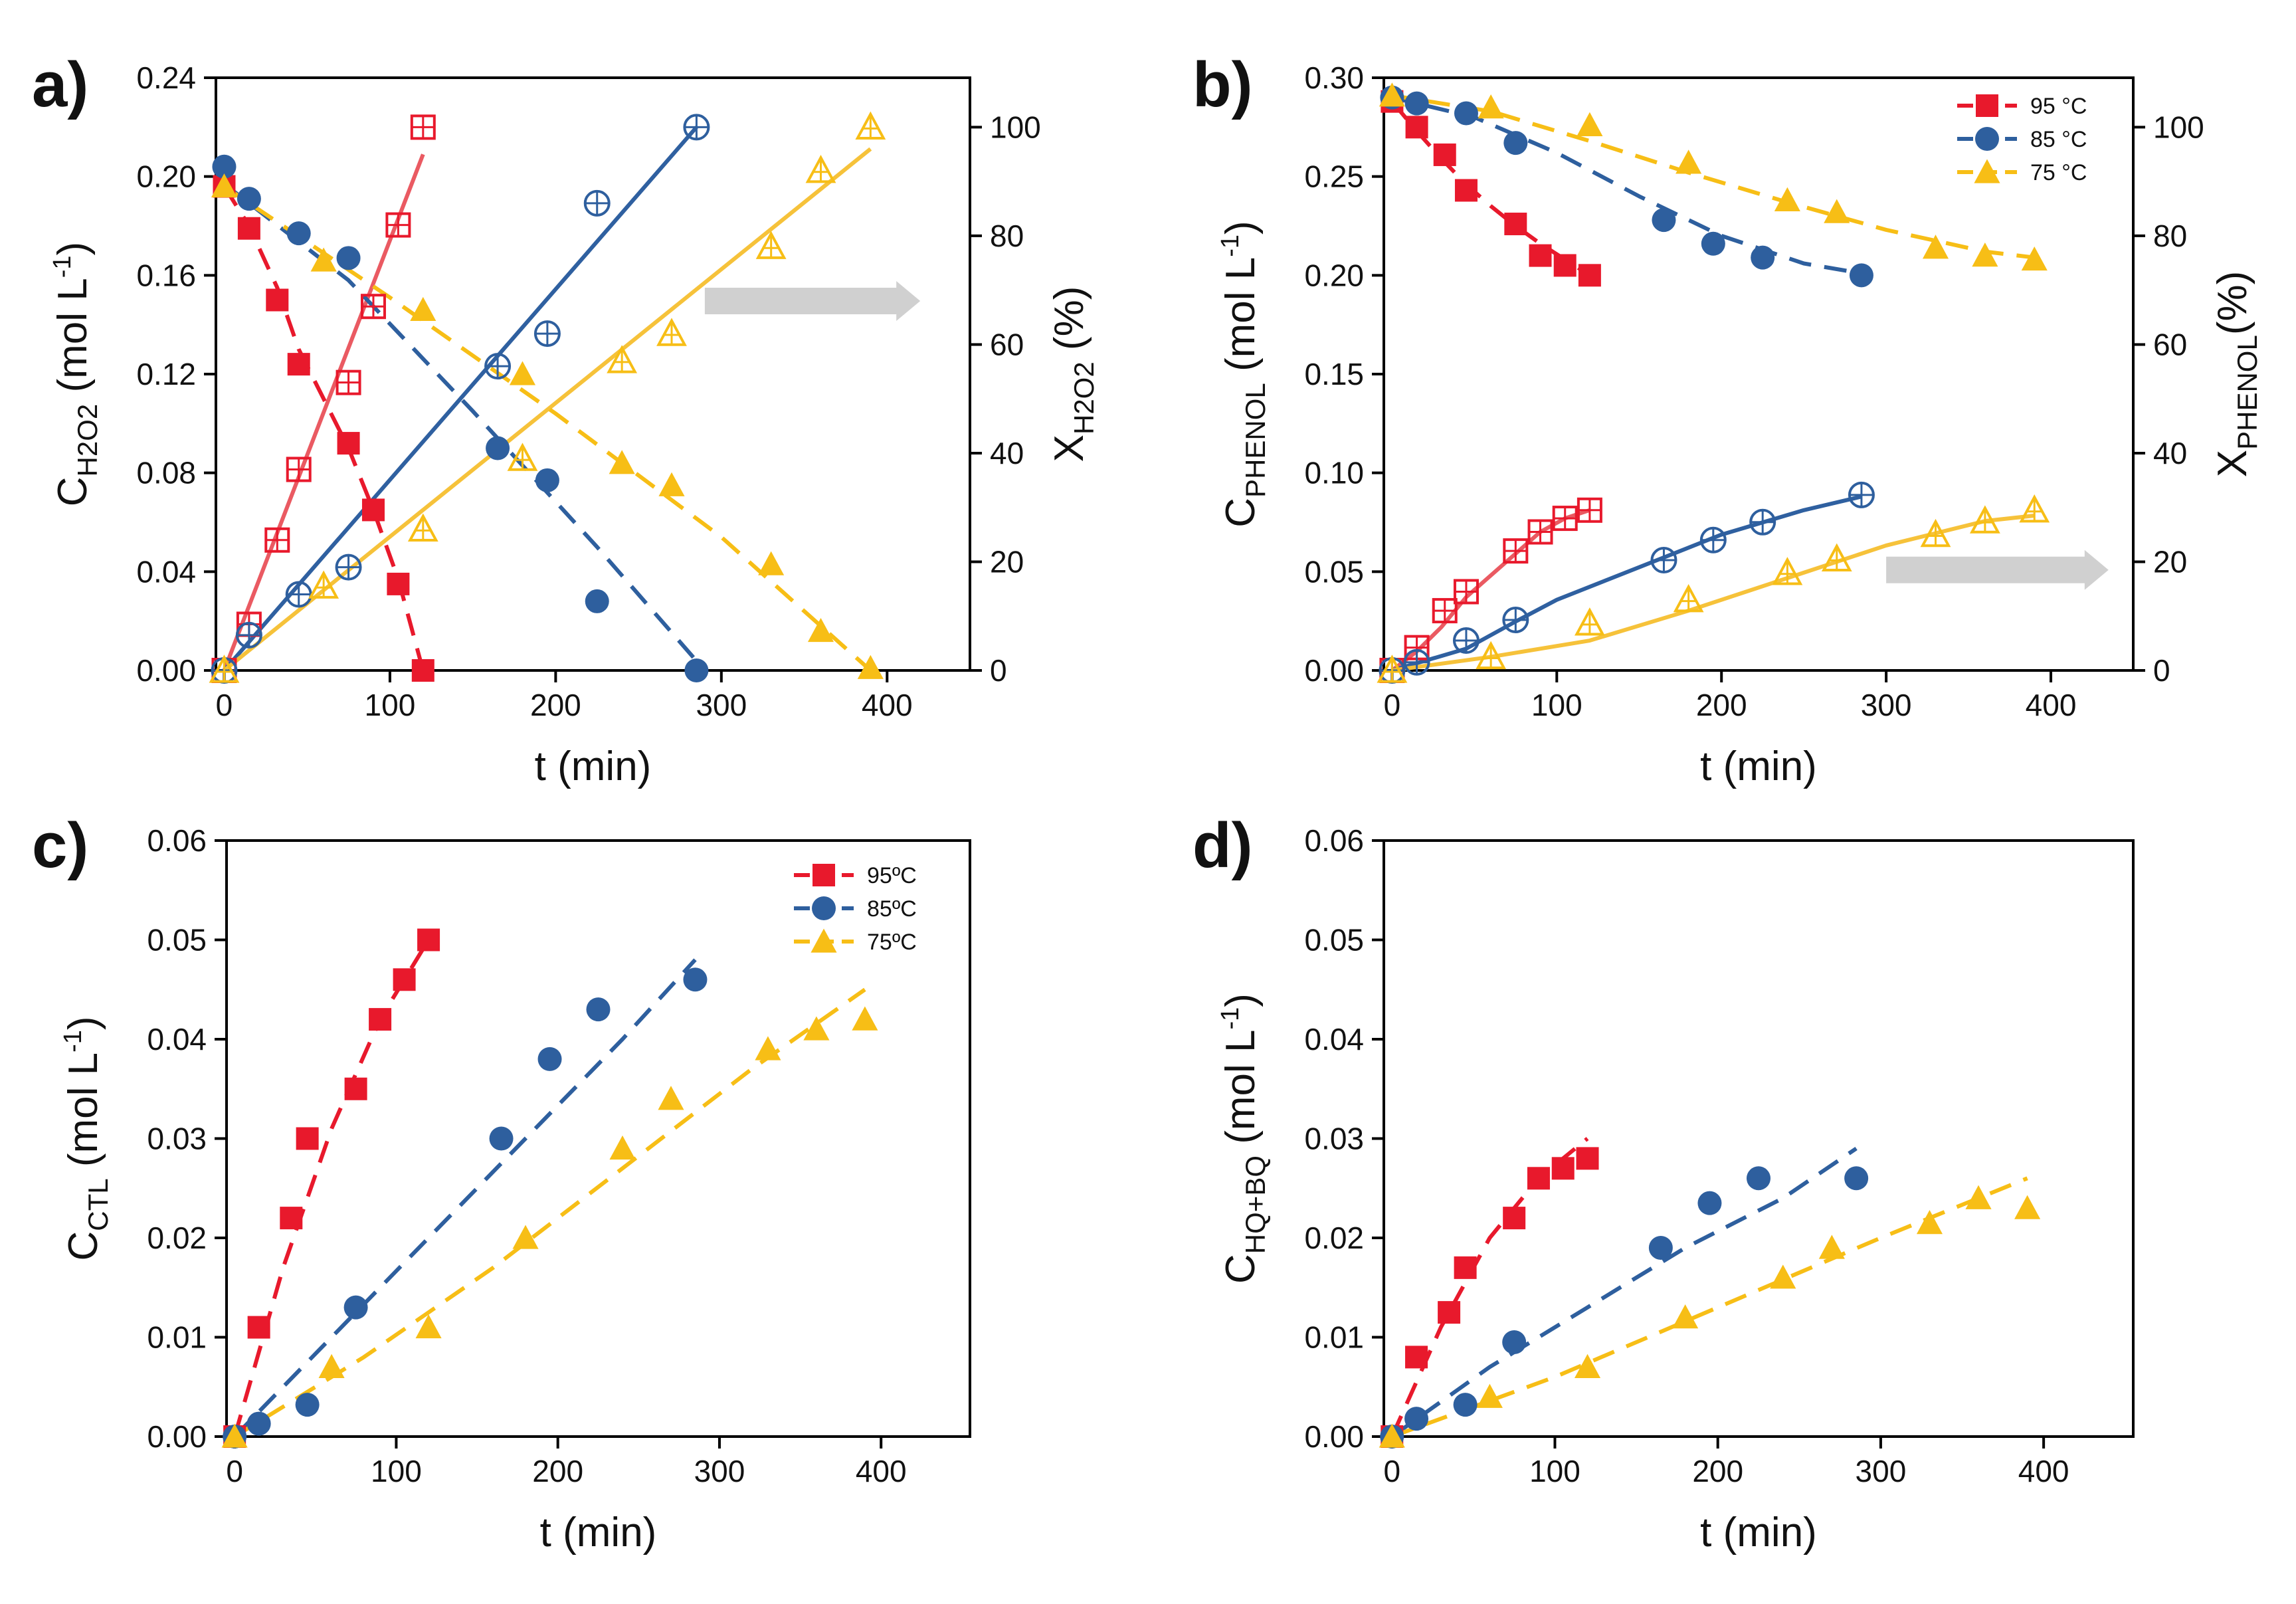  I want to click on y-axis-label: CHQ+BQ (mol L-1), so click(1244, 1138).